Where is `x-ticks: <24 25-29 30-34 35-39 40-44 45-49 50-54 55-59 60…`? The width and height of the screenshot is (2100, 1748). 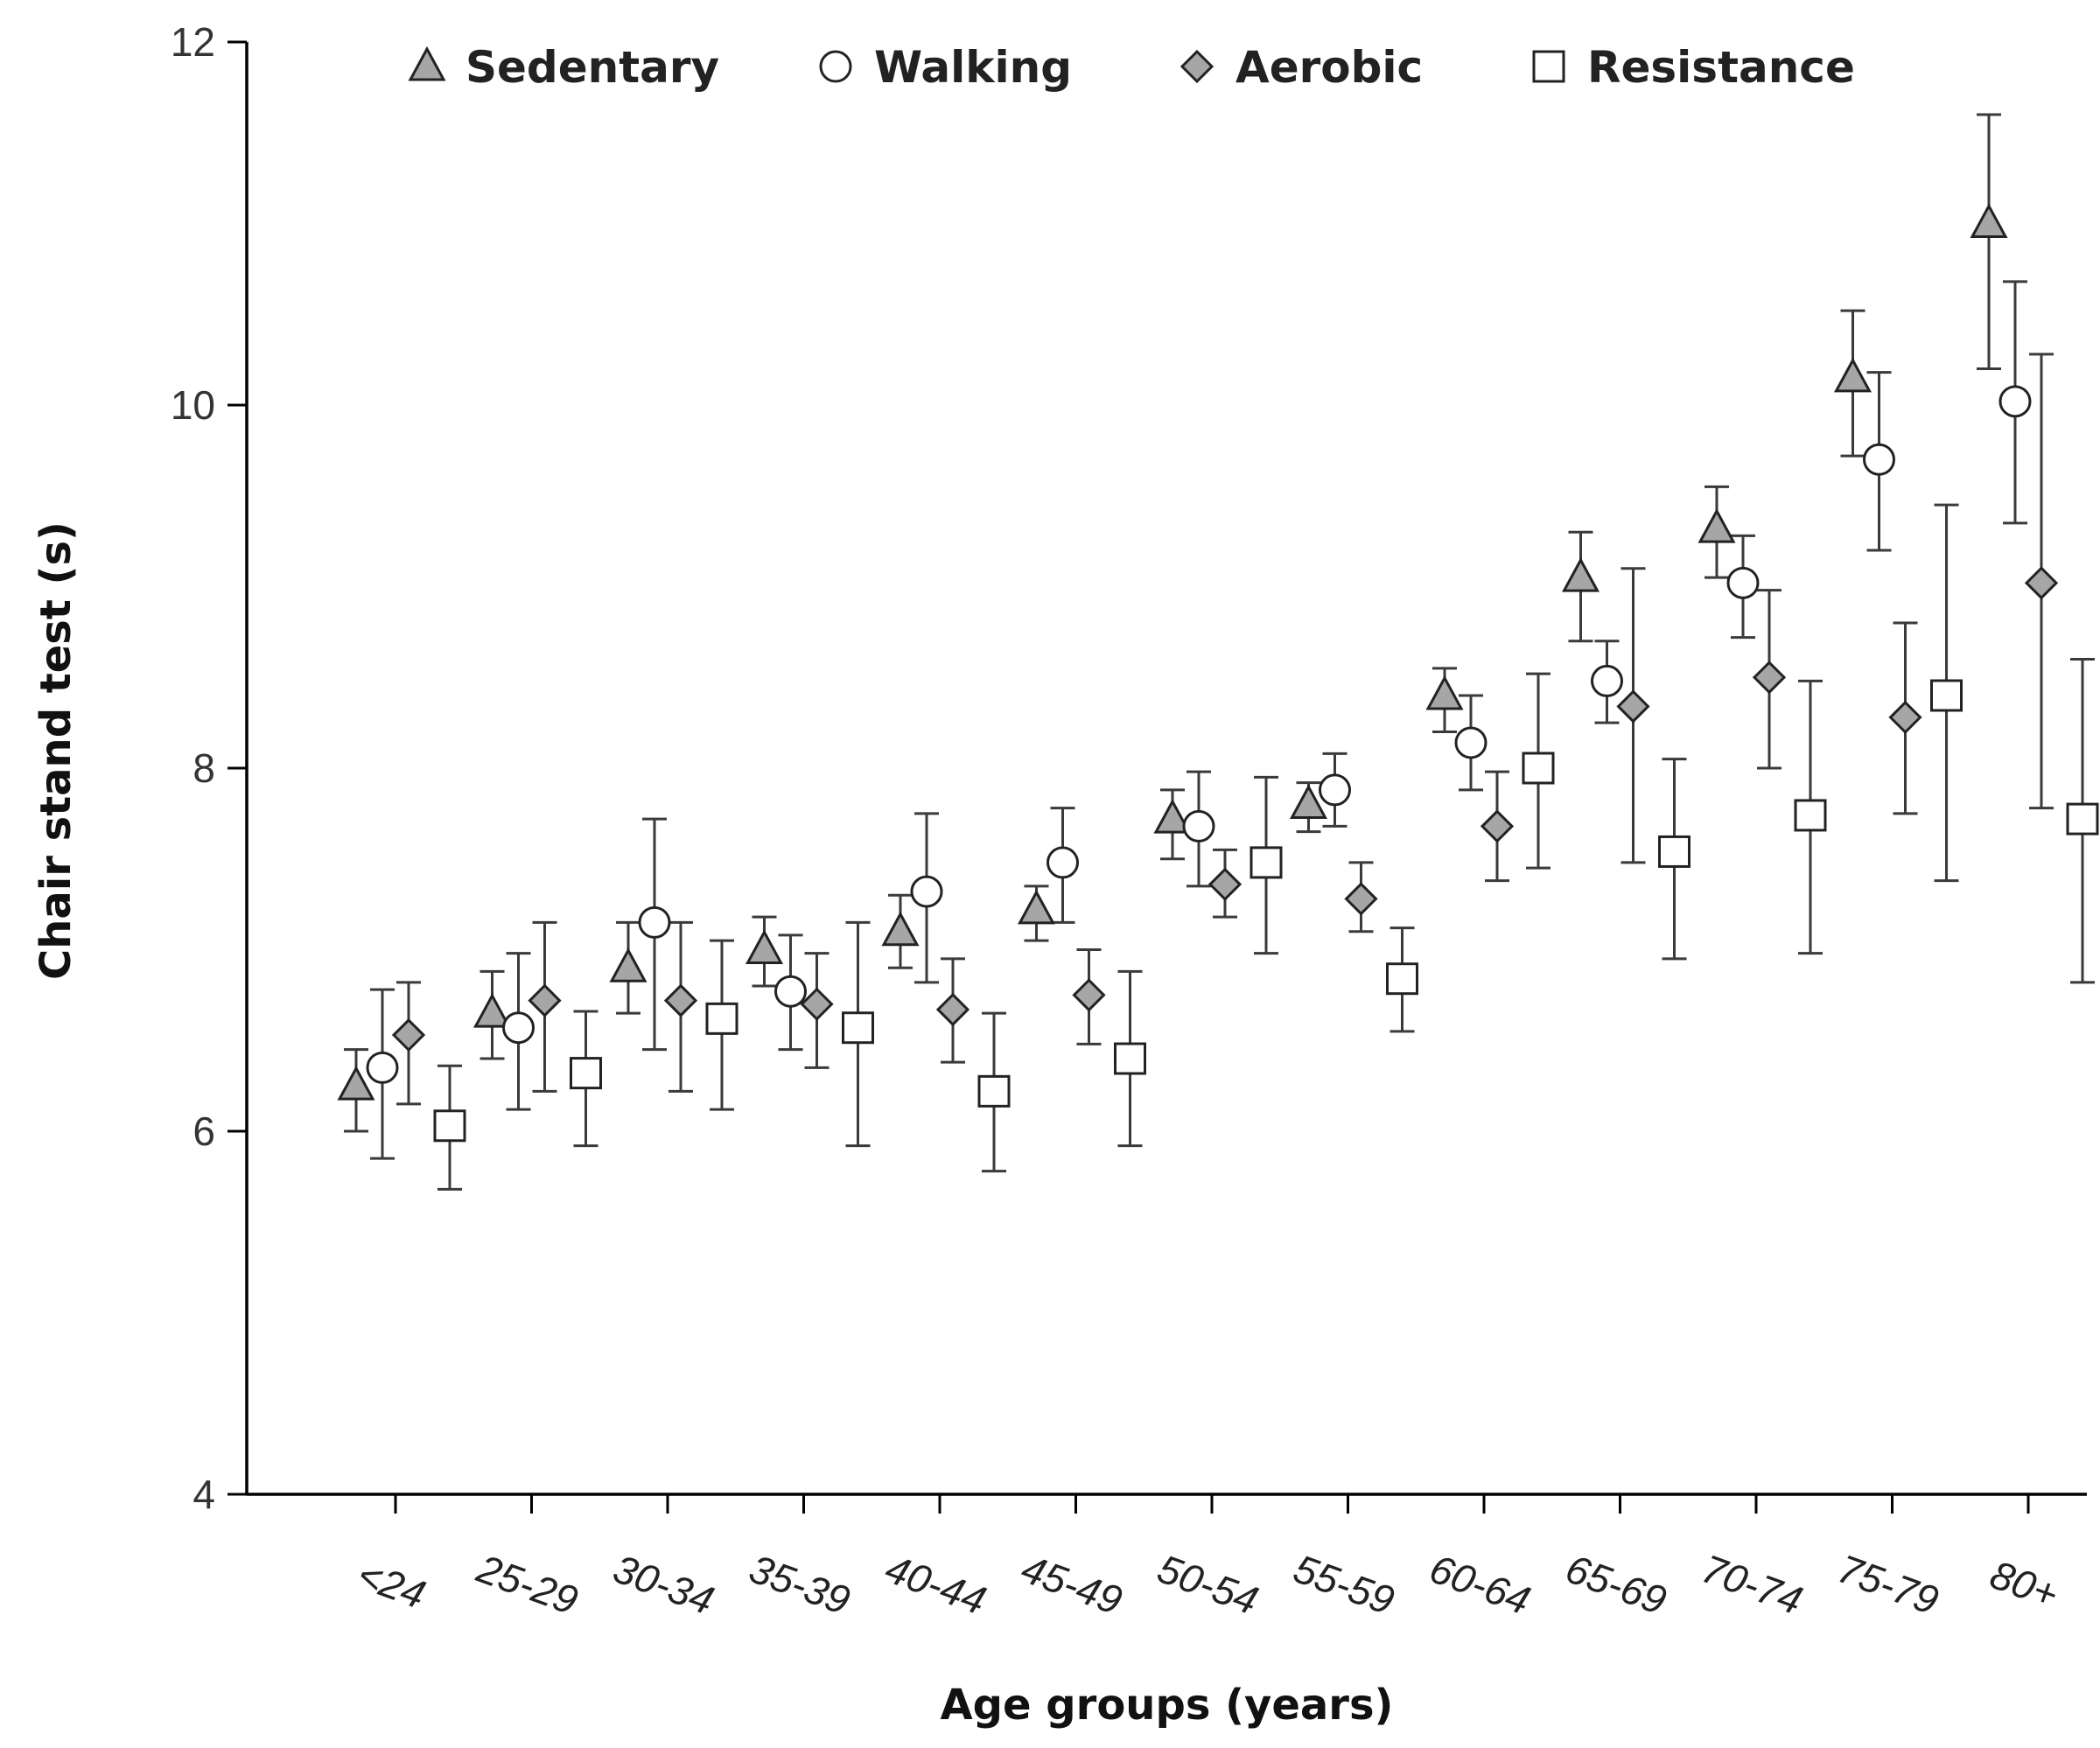
x-ticks: <24 25-29 30-34 35-39 40-44 45-49 50-54 55-59 60… is located at coordinates (1208, 1559).